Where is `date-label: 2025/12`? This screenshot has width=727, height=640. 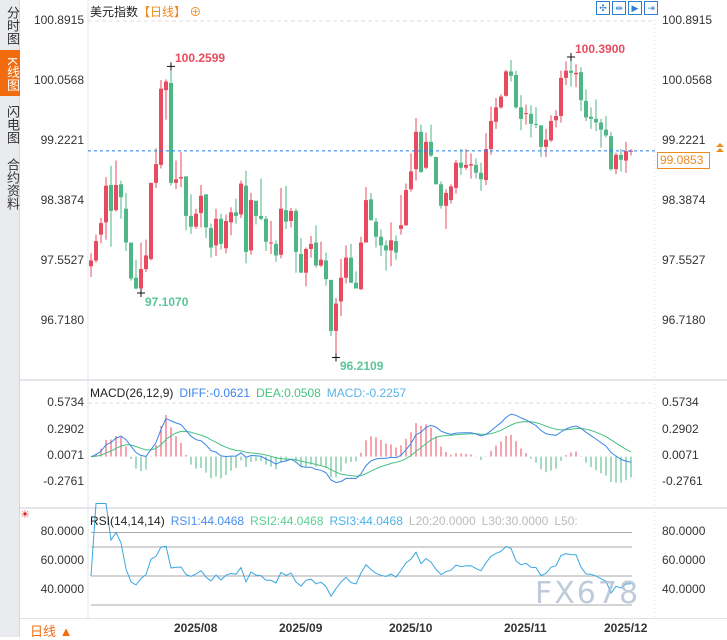
date-label: 2025/12 is located at coordinates (626, 628).